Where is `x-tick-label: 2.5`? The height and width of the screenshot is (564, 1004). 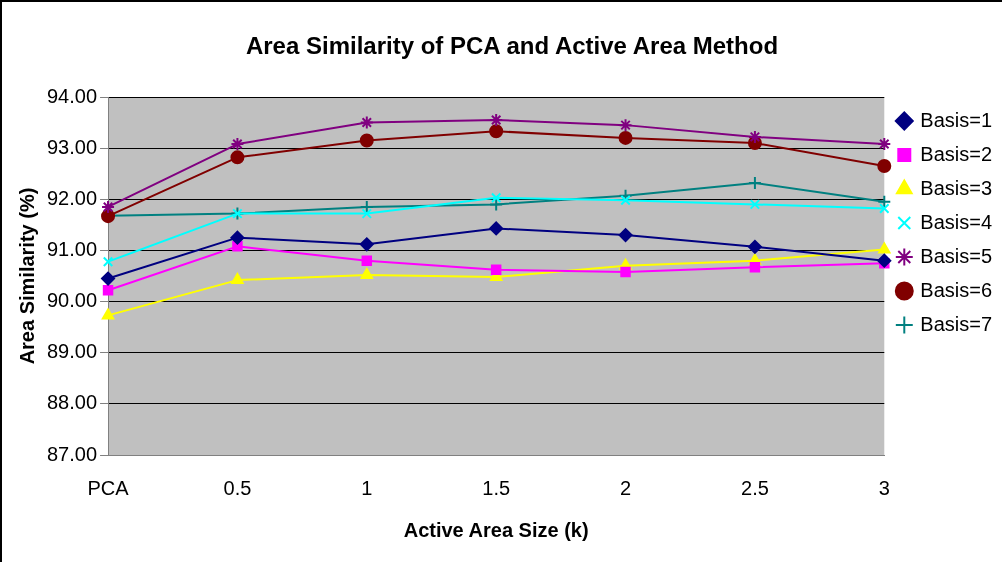 x-tick-label: 2.5 is located at coordinates (755, 487).